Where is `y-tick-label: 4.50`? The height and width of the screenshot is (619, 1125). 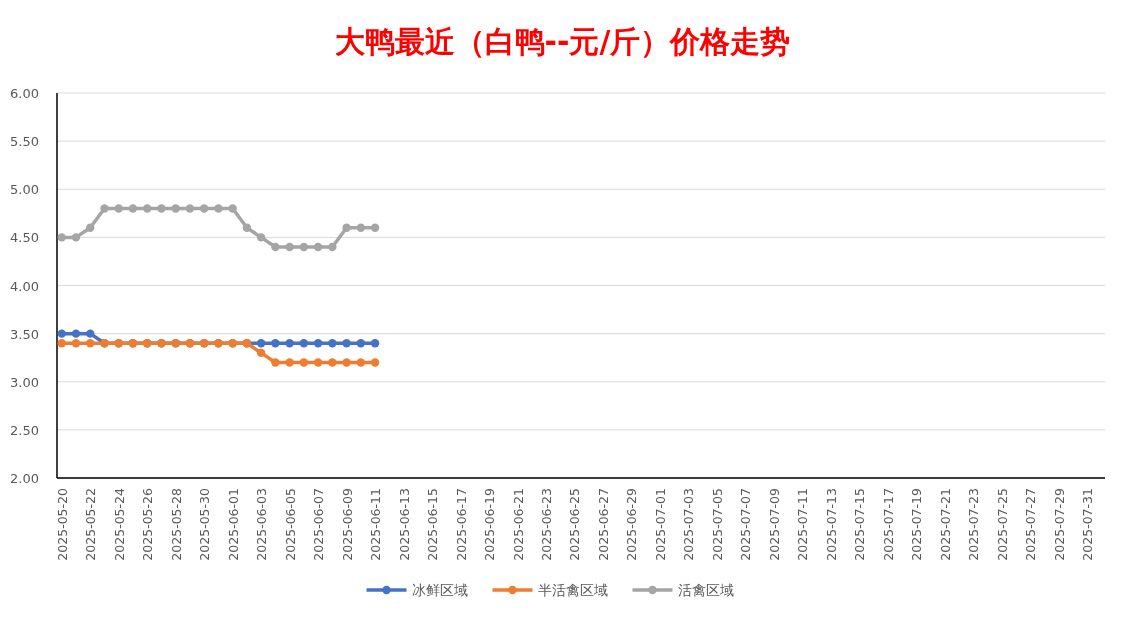 y-tick-label: 4.50 is located at coordinates (24, 238).